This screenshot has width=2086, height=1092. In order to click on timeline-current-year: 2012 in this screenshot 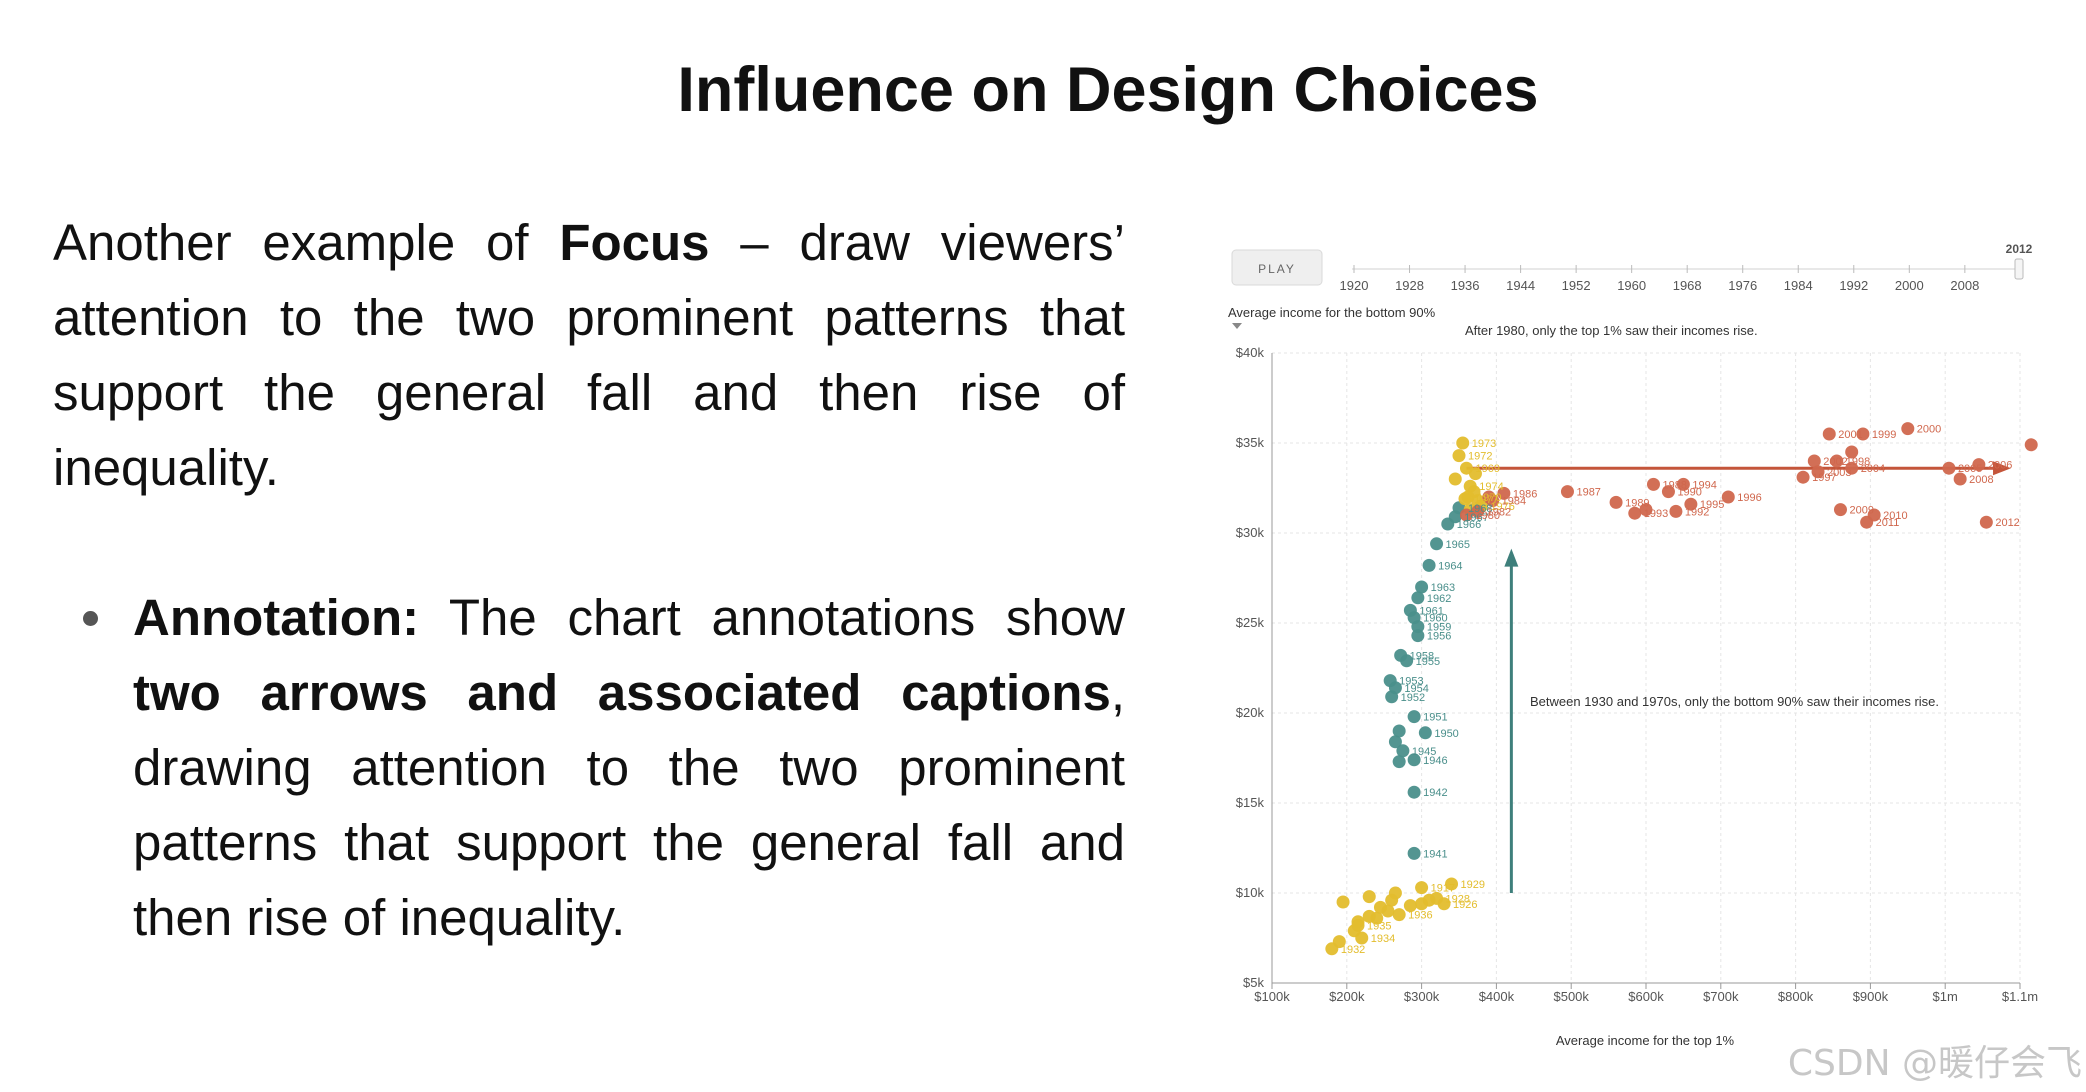, I will do `click(2019, 249)`.